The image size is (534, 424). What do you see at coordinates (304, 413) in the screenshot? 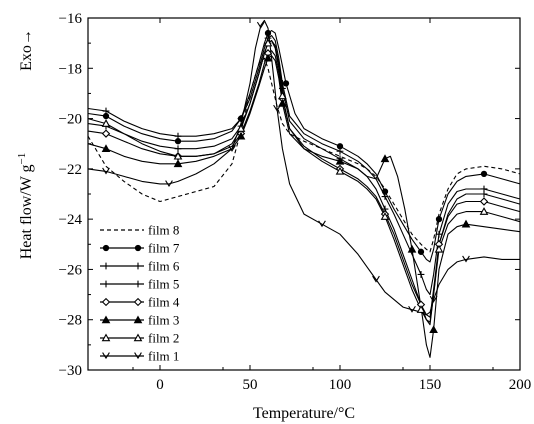
I see `x-axis-title: Temperature/°C` at bounding box center [304, 413].